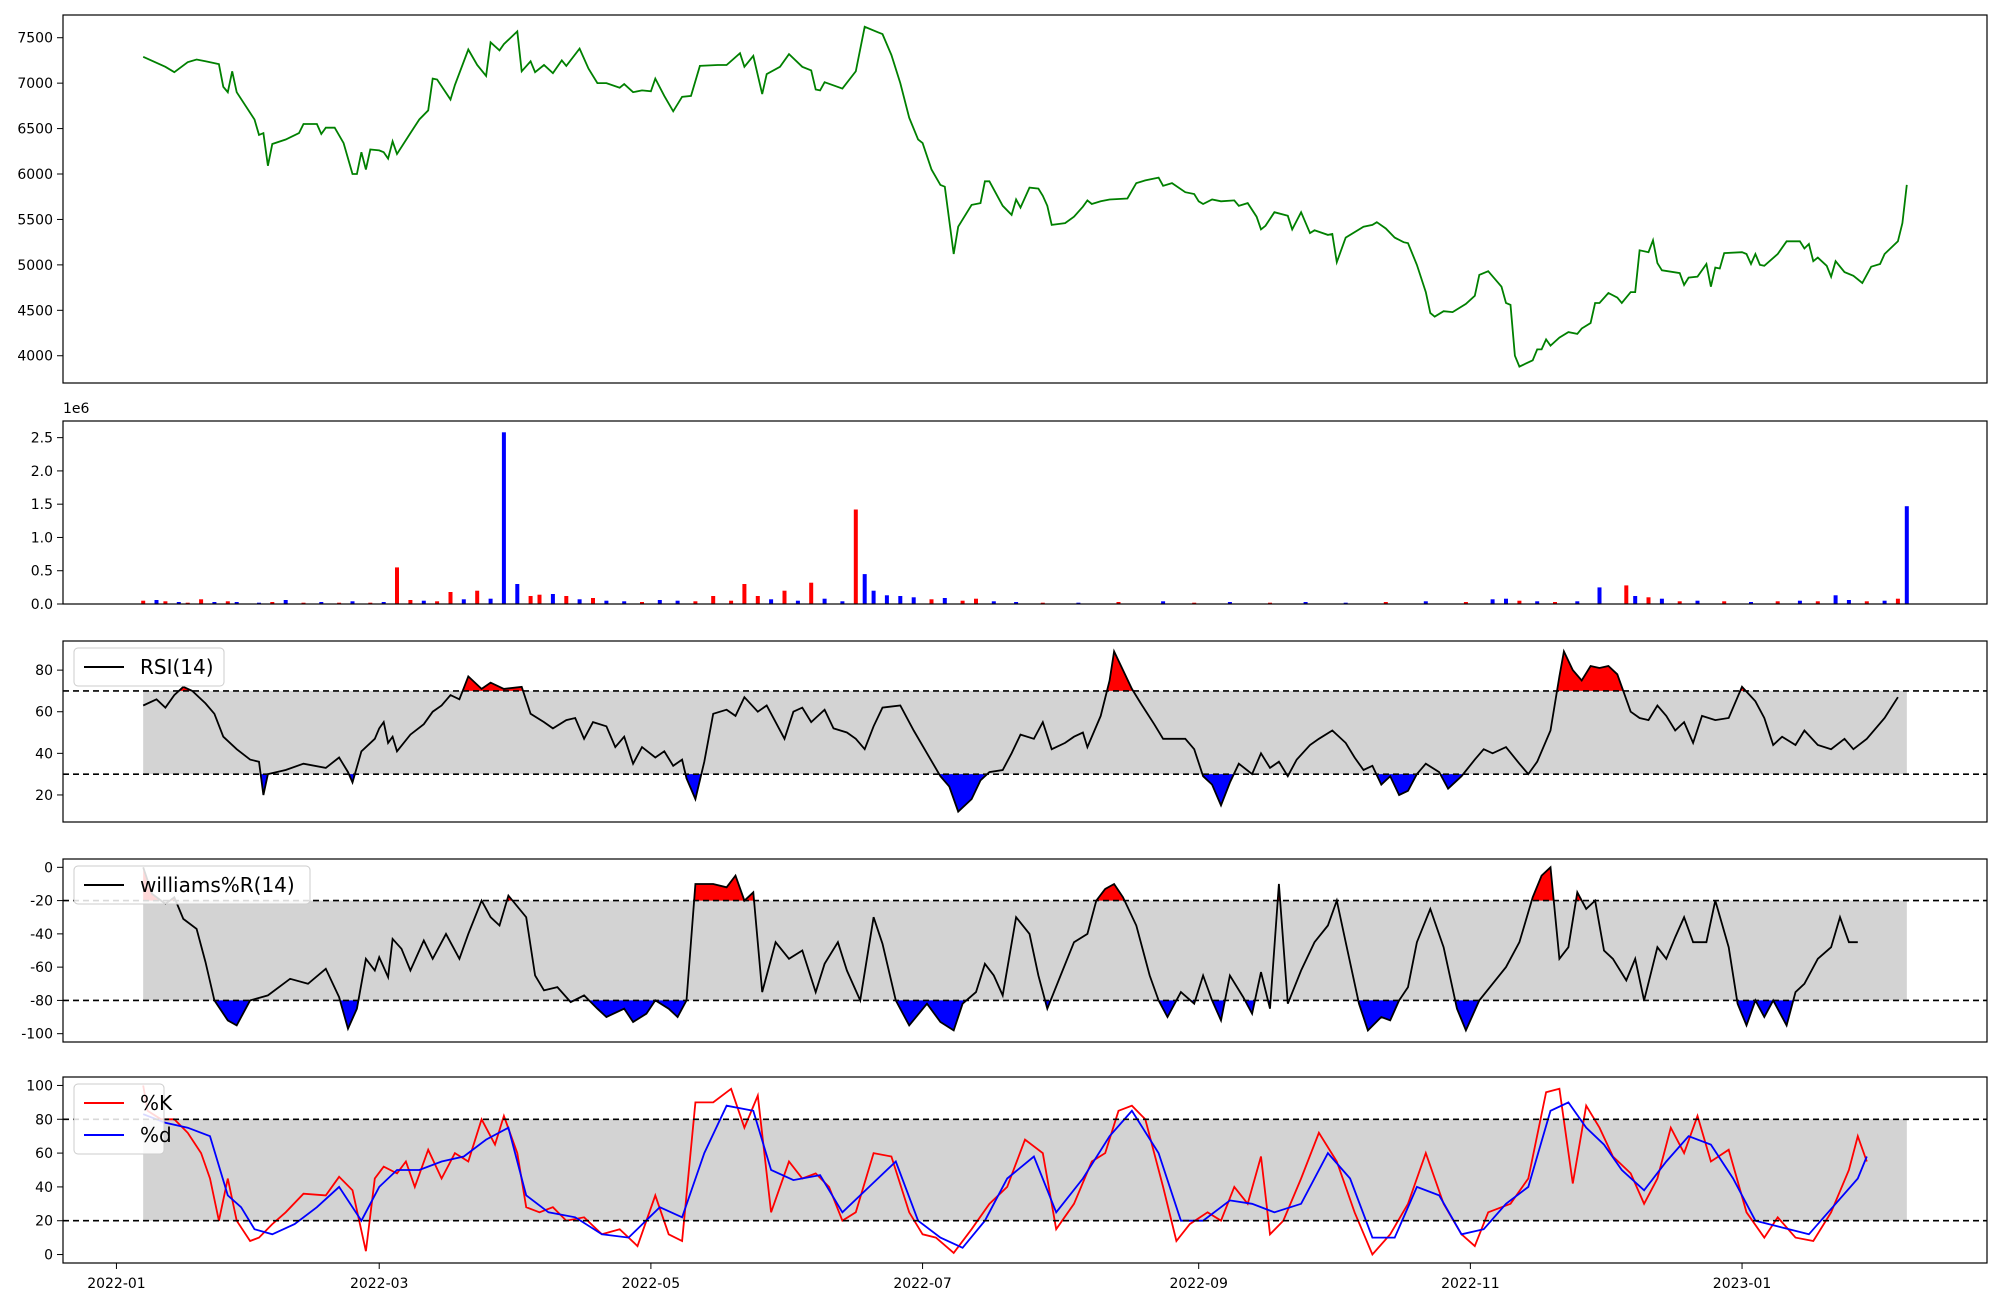 This screenshot has width=2000, height=1300. I want to click on price-ytick-label: 6500, so click(35, 130).